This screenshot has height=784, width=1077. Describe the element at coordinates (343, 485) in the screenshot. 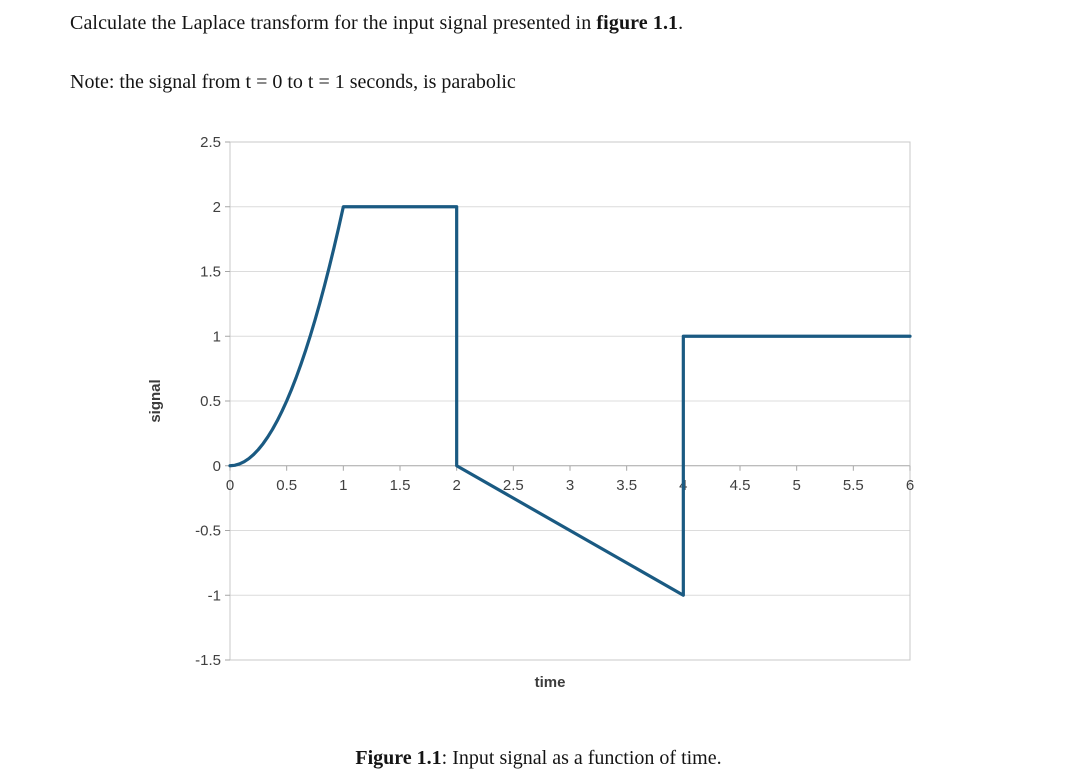

I see `x-tick-label: 1` at that location.